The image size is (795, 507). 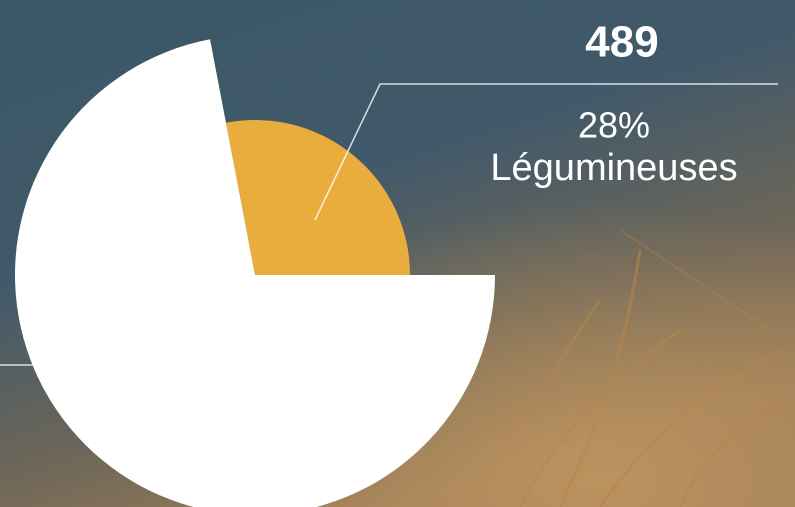 What do you see at coordinates (613, 168) in the screenshot?
I see `category-label: Légumineuses` at bounding box center [613, 168].